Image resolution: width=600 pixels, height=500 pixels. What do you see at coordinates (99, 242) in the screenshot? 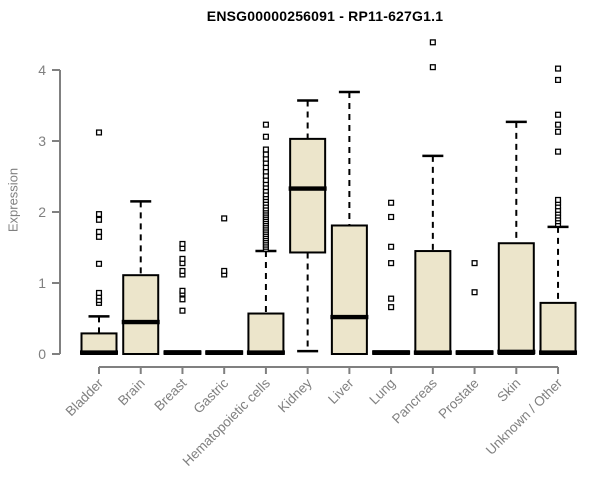
I see `box-bladder` at bounding box center [99, 242].